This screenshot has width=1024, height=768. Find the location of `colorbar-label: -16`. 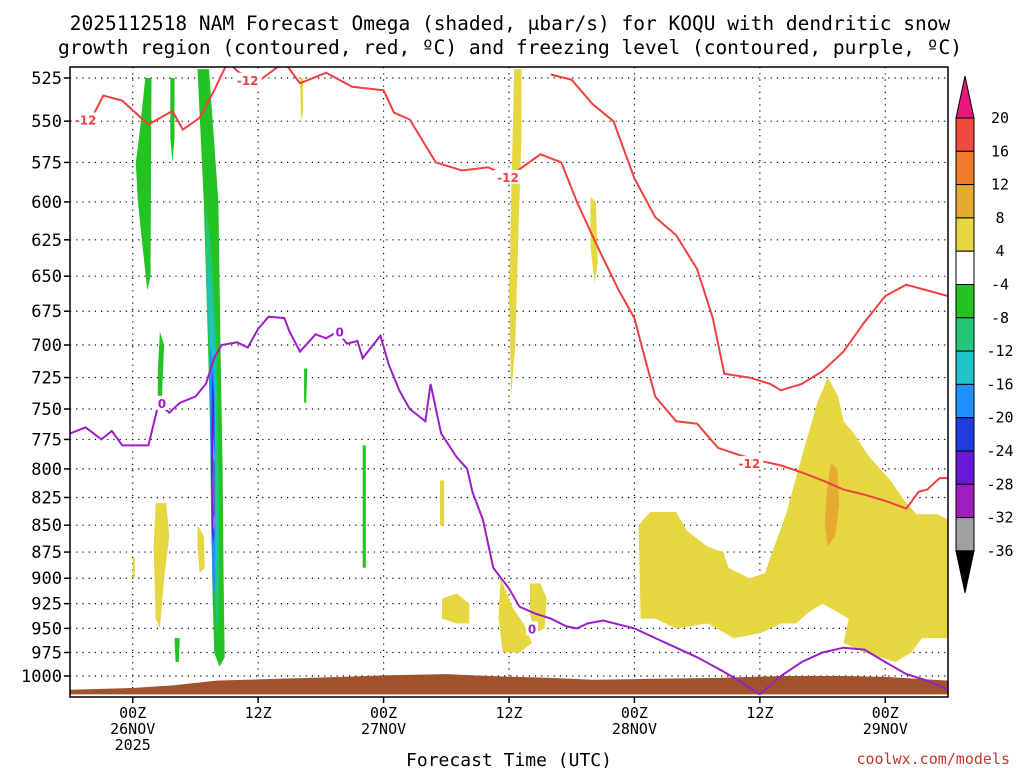

colorbar-label: -16 is located at coordinates (999, 384).